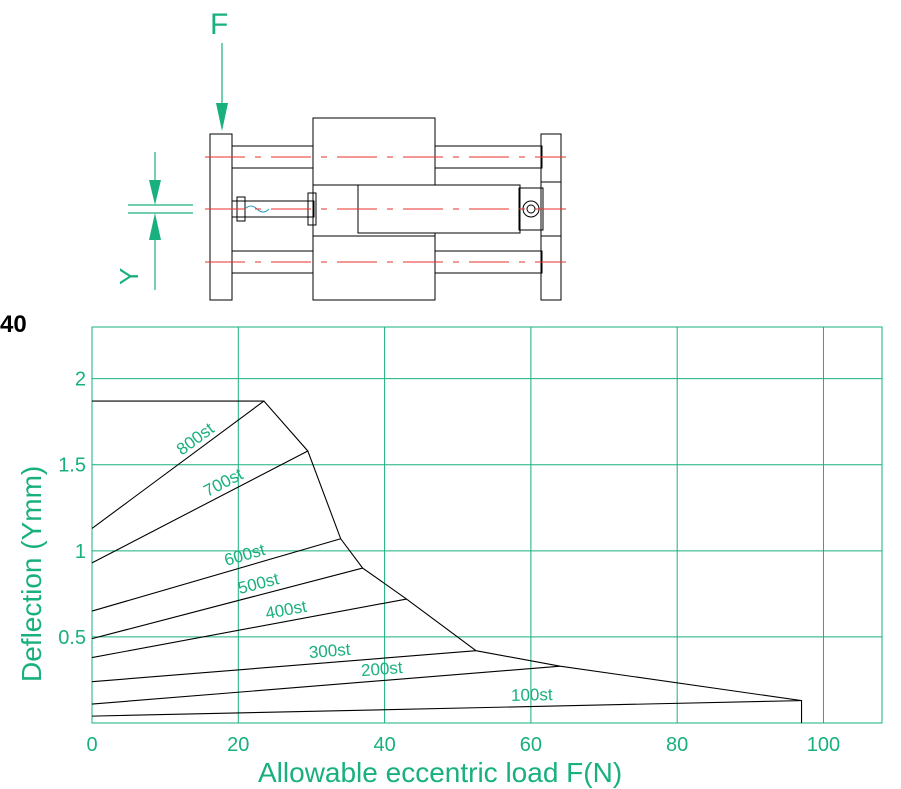 Image resolution: width=901 pixels, height=789 pixels. What do you see at coordinates (440, 772) in the screenshot?
I see `x-axis-label: Allowable eccentric load F(N)` at bounding box center [440, 772].